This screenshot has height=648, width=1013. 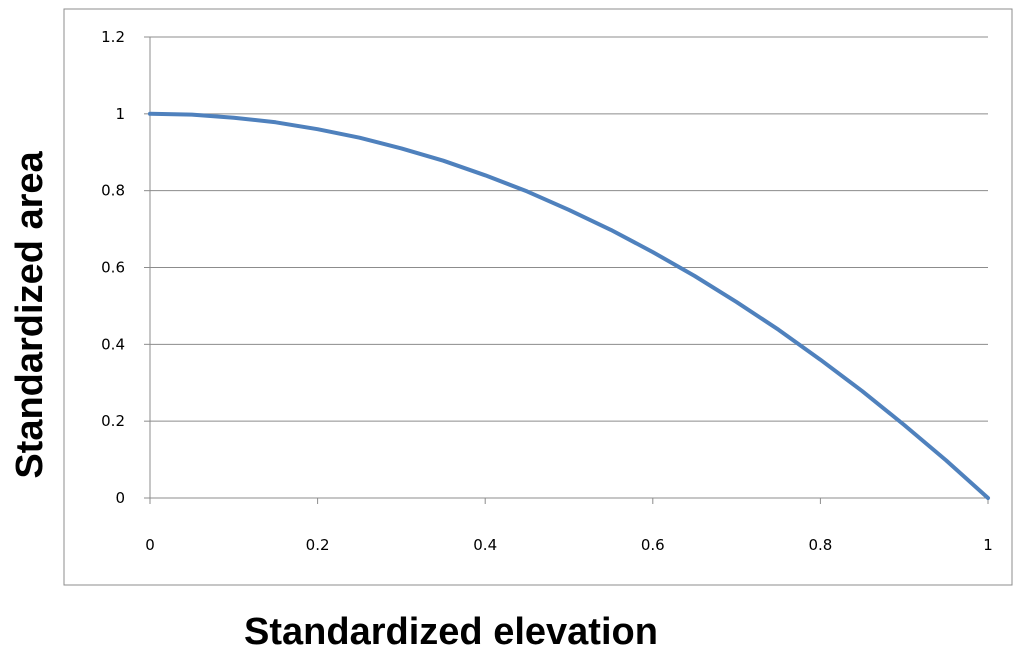 I want to click on x-tick-label: 0.2, so click(x=318, y=545).